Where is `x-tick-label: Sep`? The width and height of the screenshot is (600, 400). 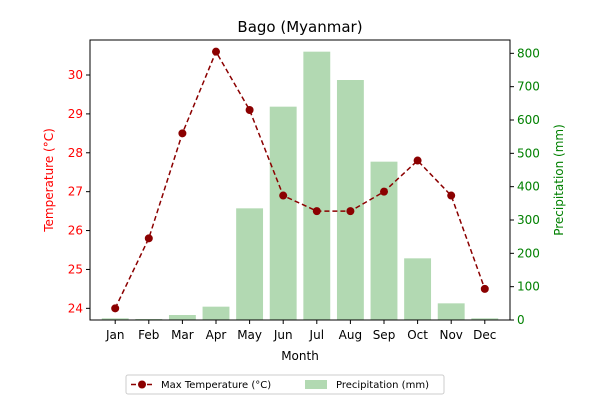 x-tick-label: Sep is located at coordinates (384, 335).